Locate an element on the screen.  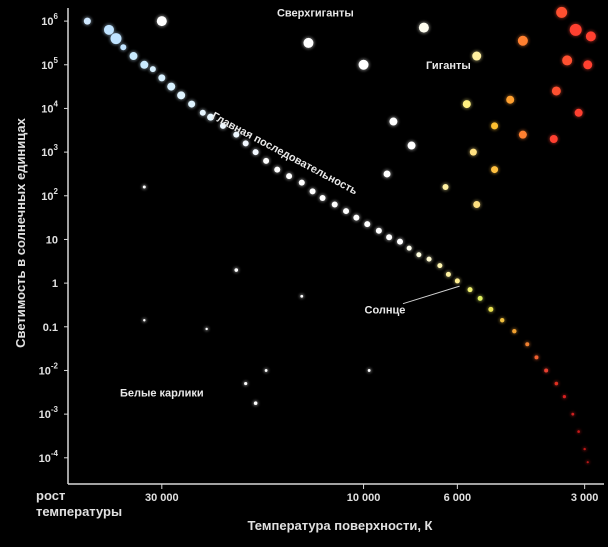
x-tick-label: 6 000 is located at coordinates (458, 498).